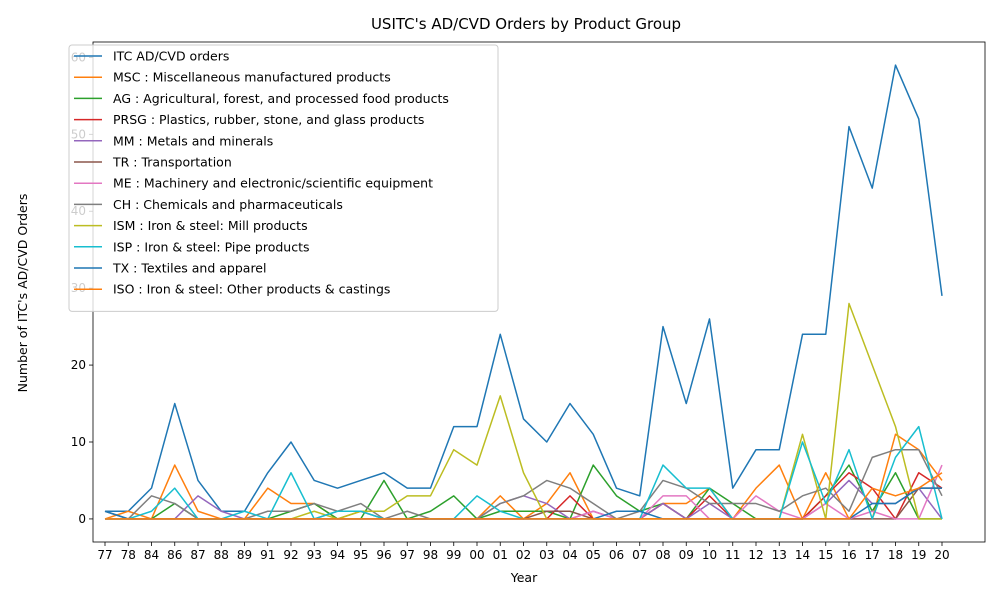 Image resolution: width=1000 pixels, height=600 pixels. What do you see at coordinates (211, 246) in the screenshot?
I see `legend-entry-9: ISP : Iron & steel: Pipe products` at bounding box center [211, 246].